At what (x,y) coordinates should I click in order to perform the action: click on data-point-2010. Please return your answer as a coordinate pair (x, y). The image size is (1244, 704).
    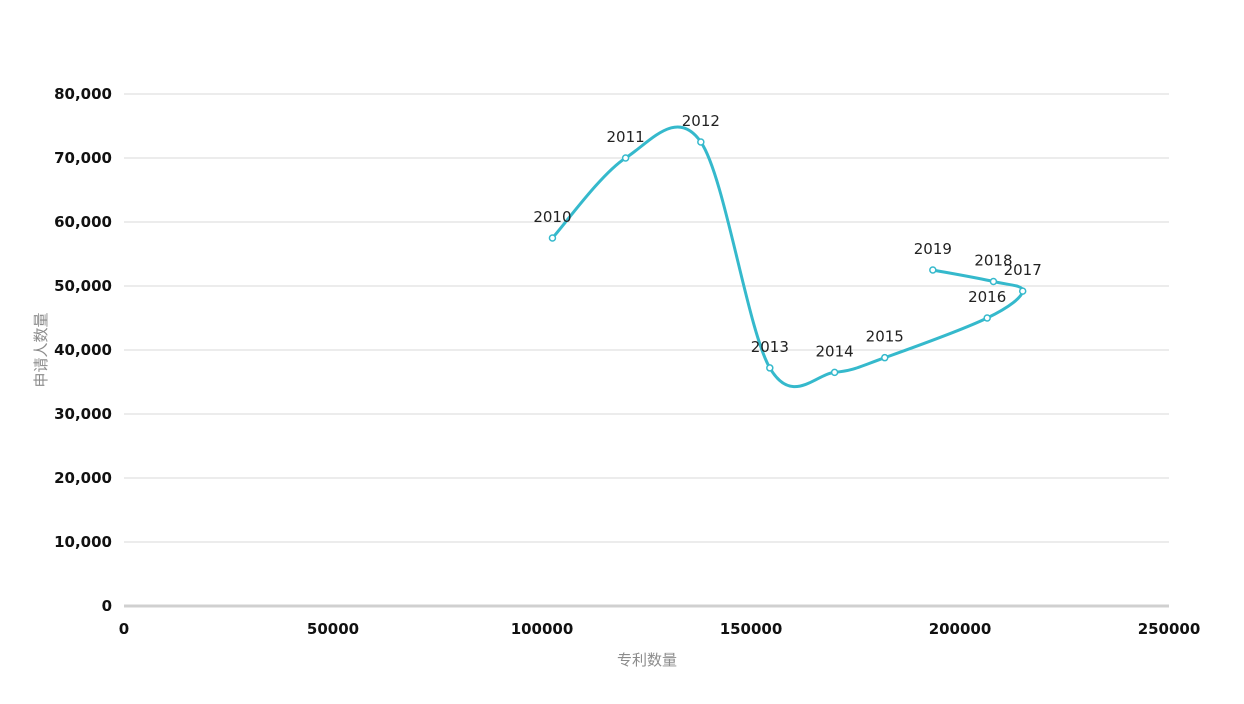
    Looking at the image, I should click on (552, 238).